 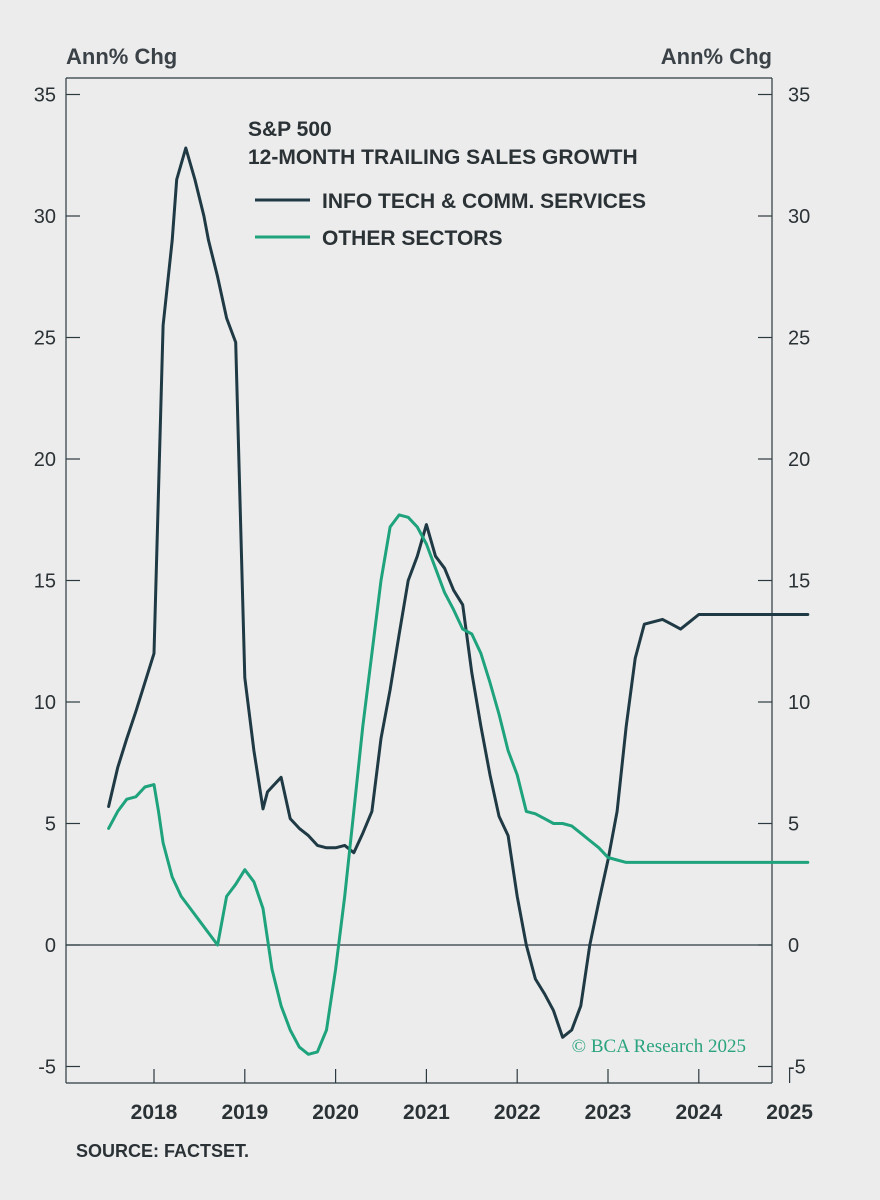 I want to click on x-tick-label: 2025, so click(x=789, y=1112).